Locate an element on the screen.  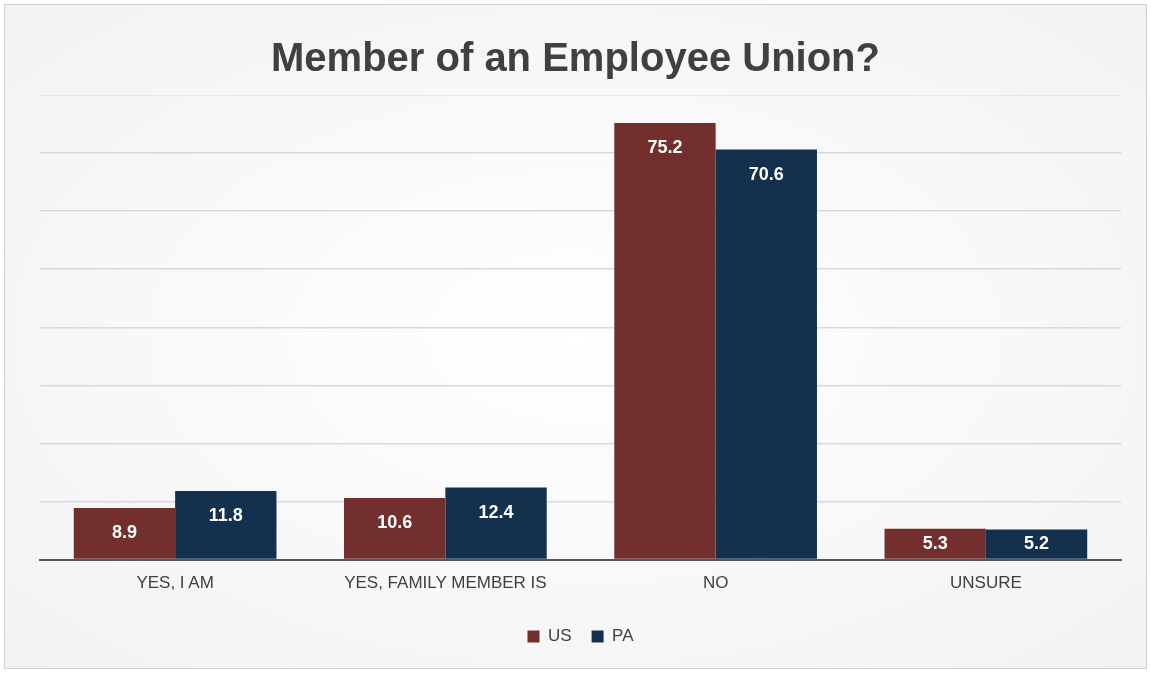
chart-title: Member of an Employee Union? is located at coordinates (575, 57).